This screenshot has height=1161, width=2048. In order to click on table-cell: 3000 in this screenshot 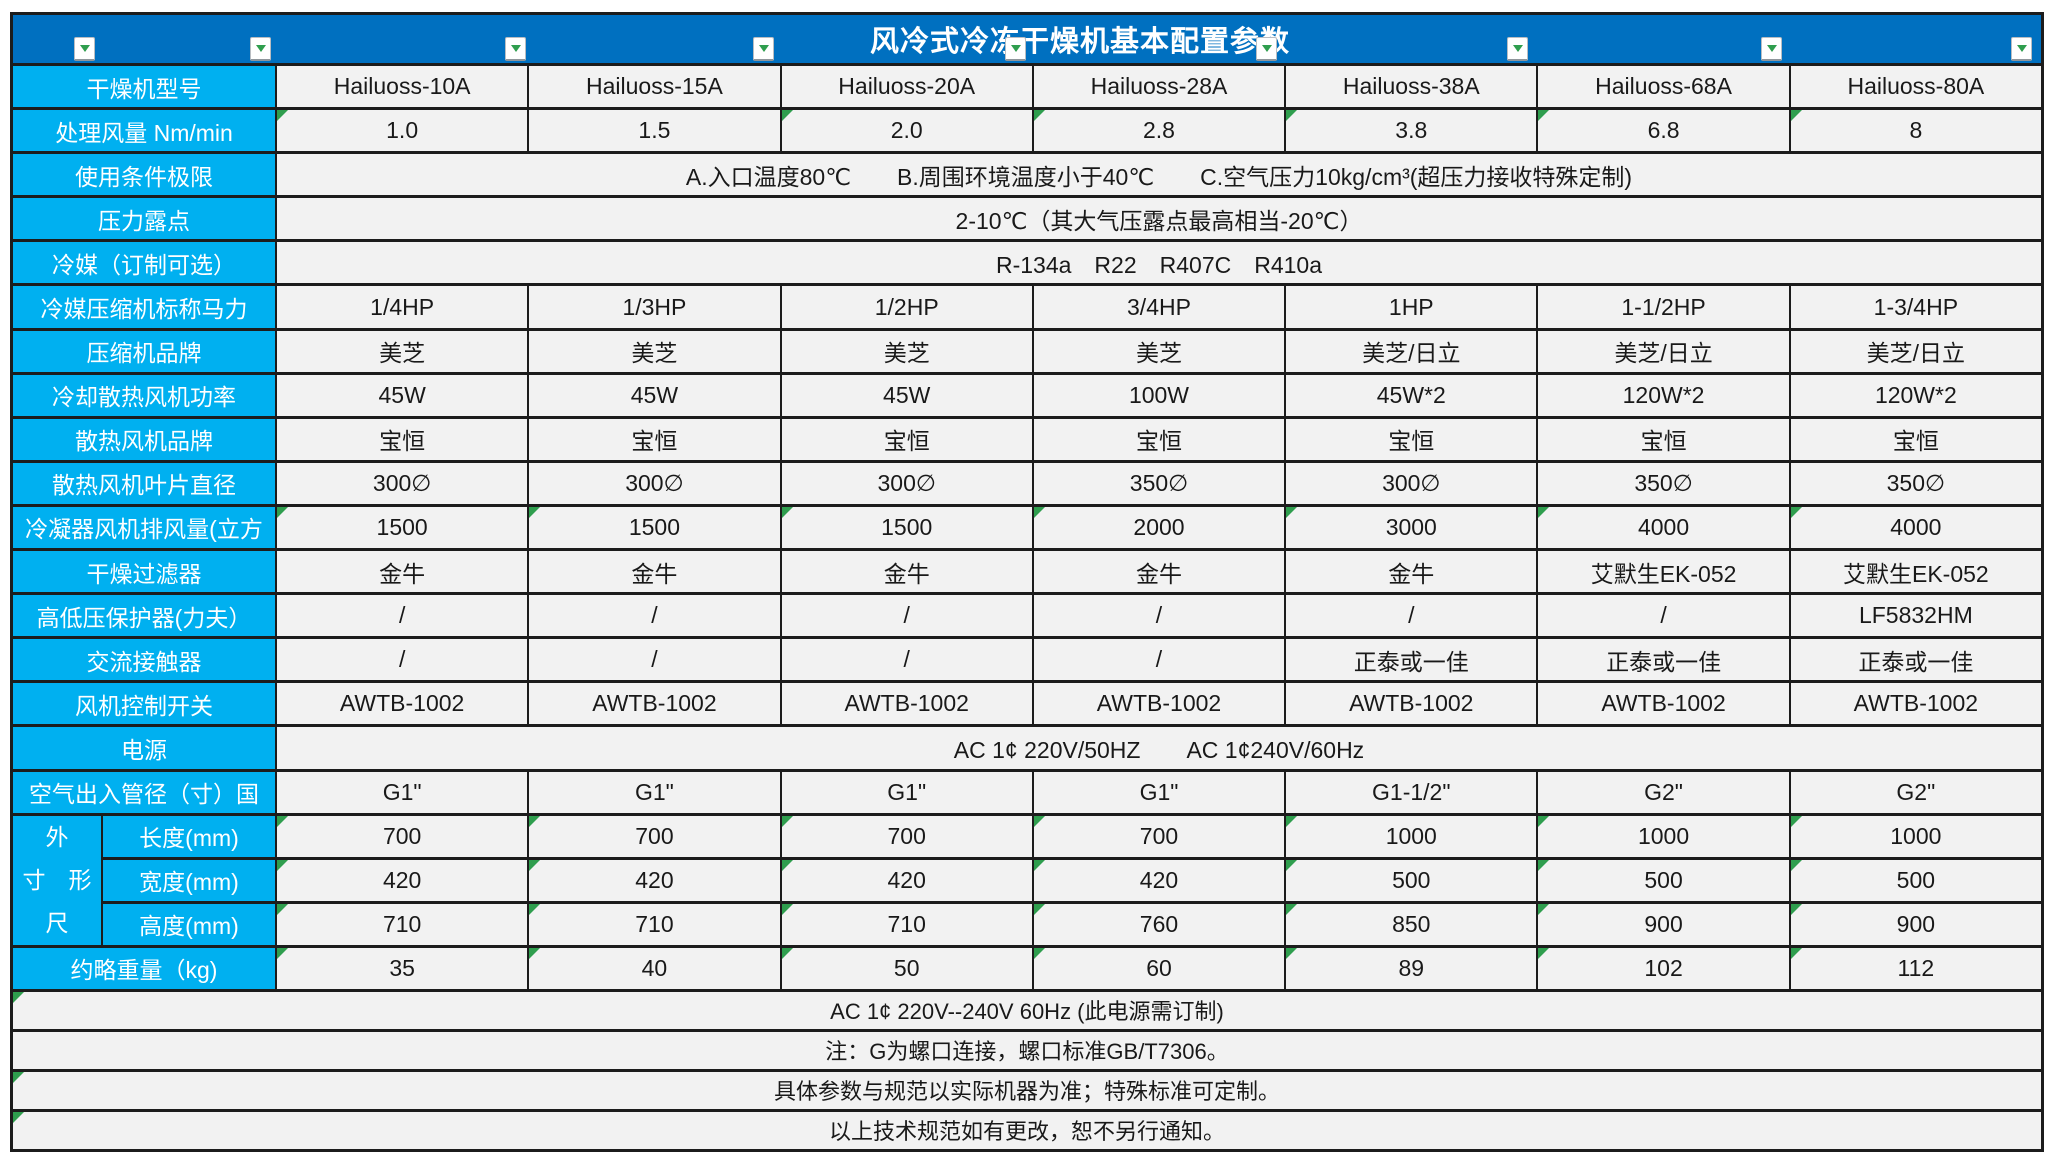, I will do `click(1411, 527)`.